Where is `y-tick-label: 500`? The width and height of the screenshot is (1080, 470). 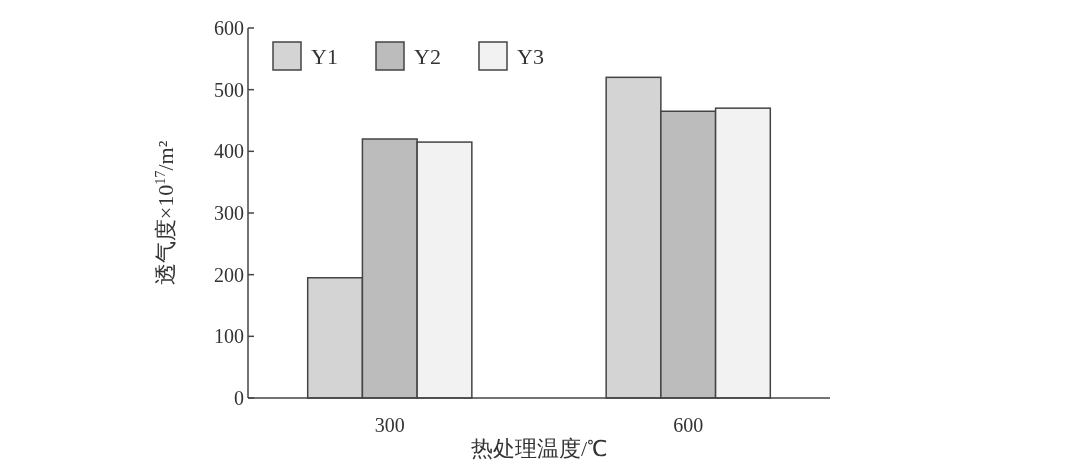
y-tick-label: 500 is located at coordinates (229, 89).